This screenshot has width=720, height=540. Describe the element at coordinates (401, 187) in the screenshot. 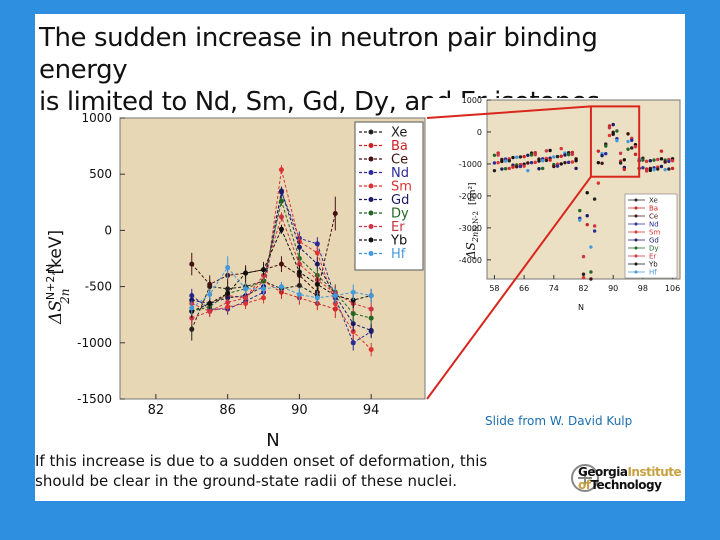

I see `legend-label-sm: Sm` at that location.